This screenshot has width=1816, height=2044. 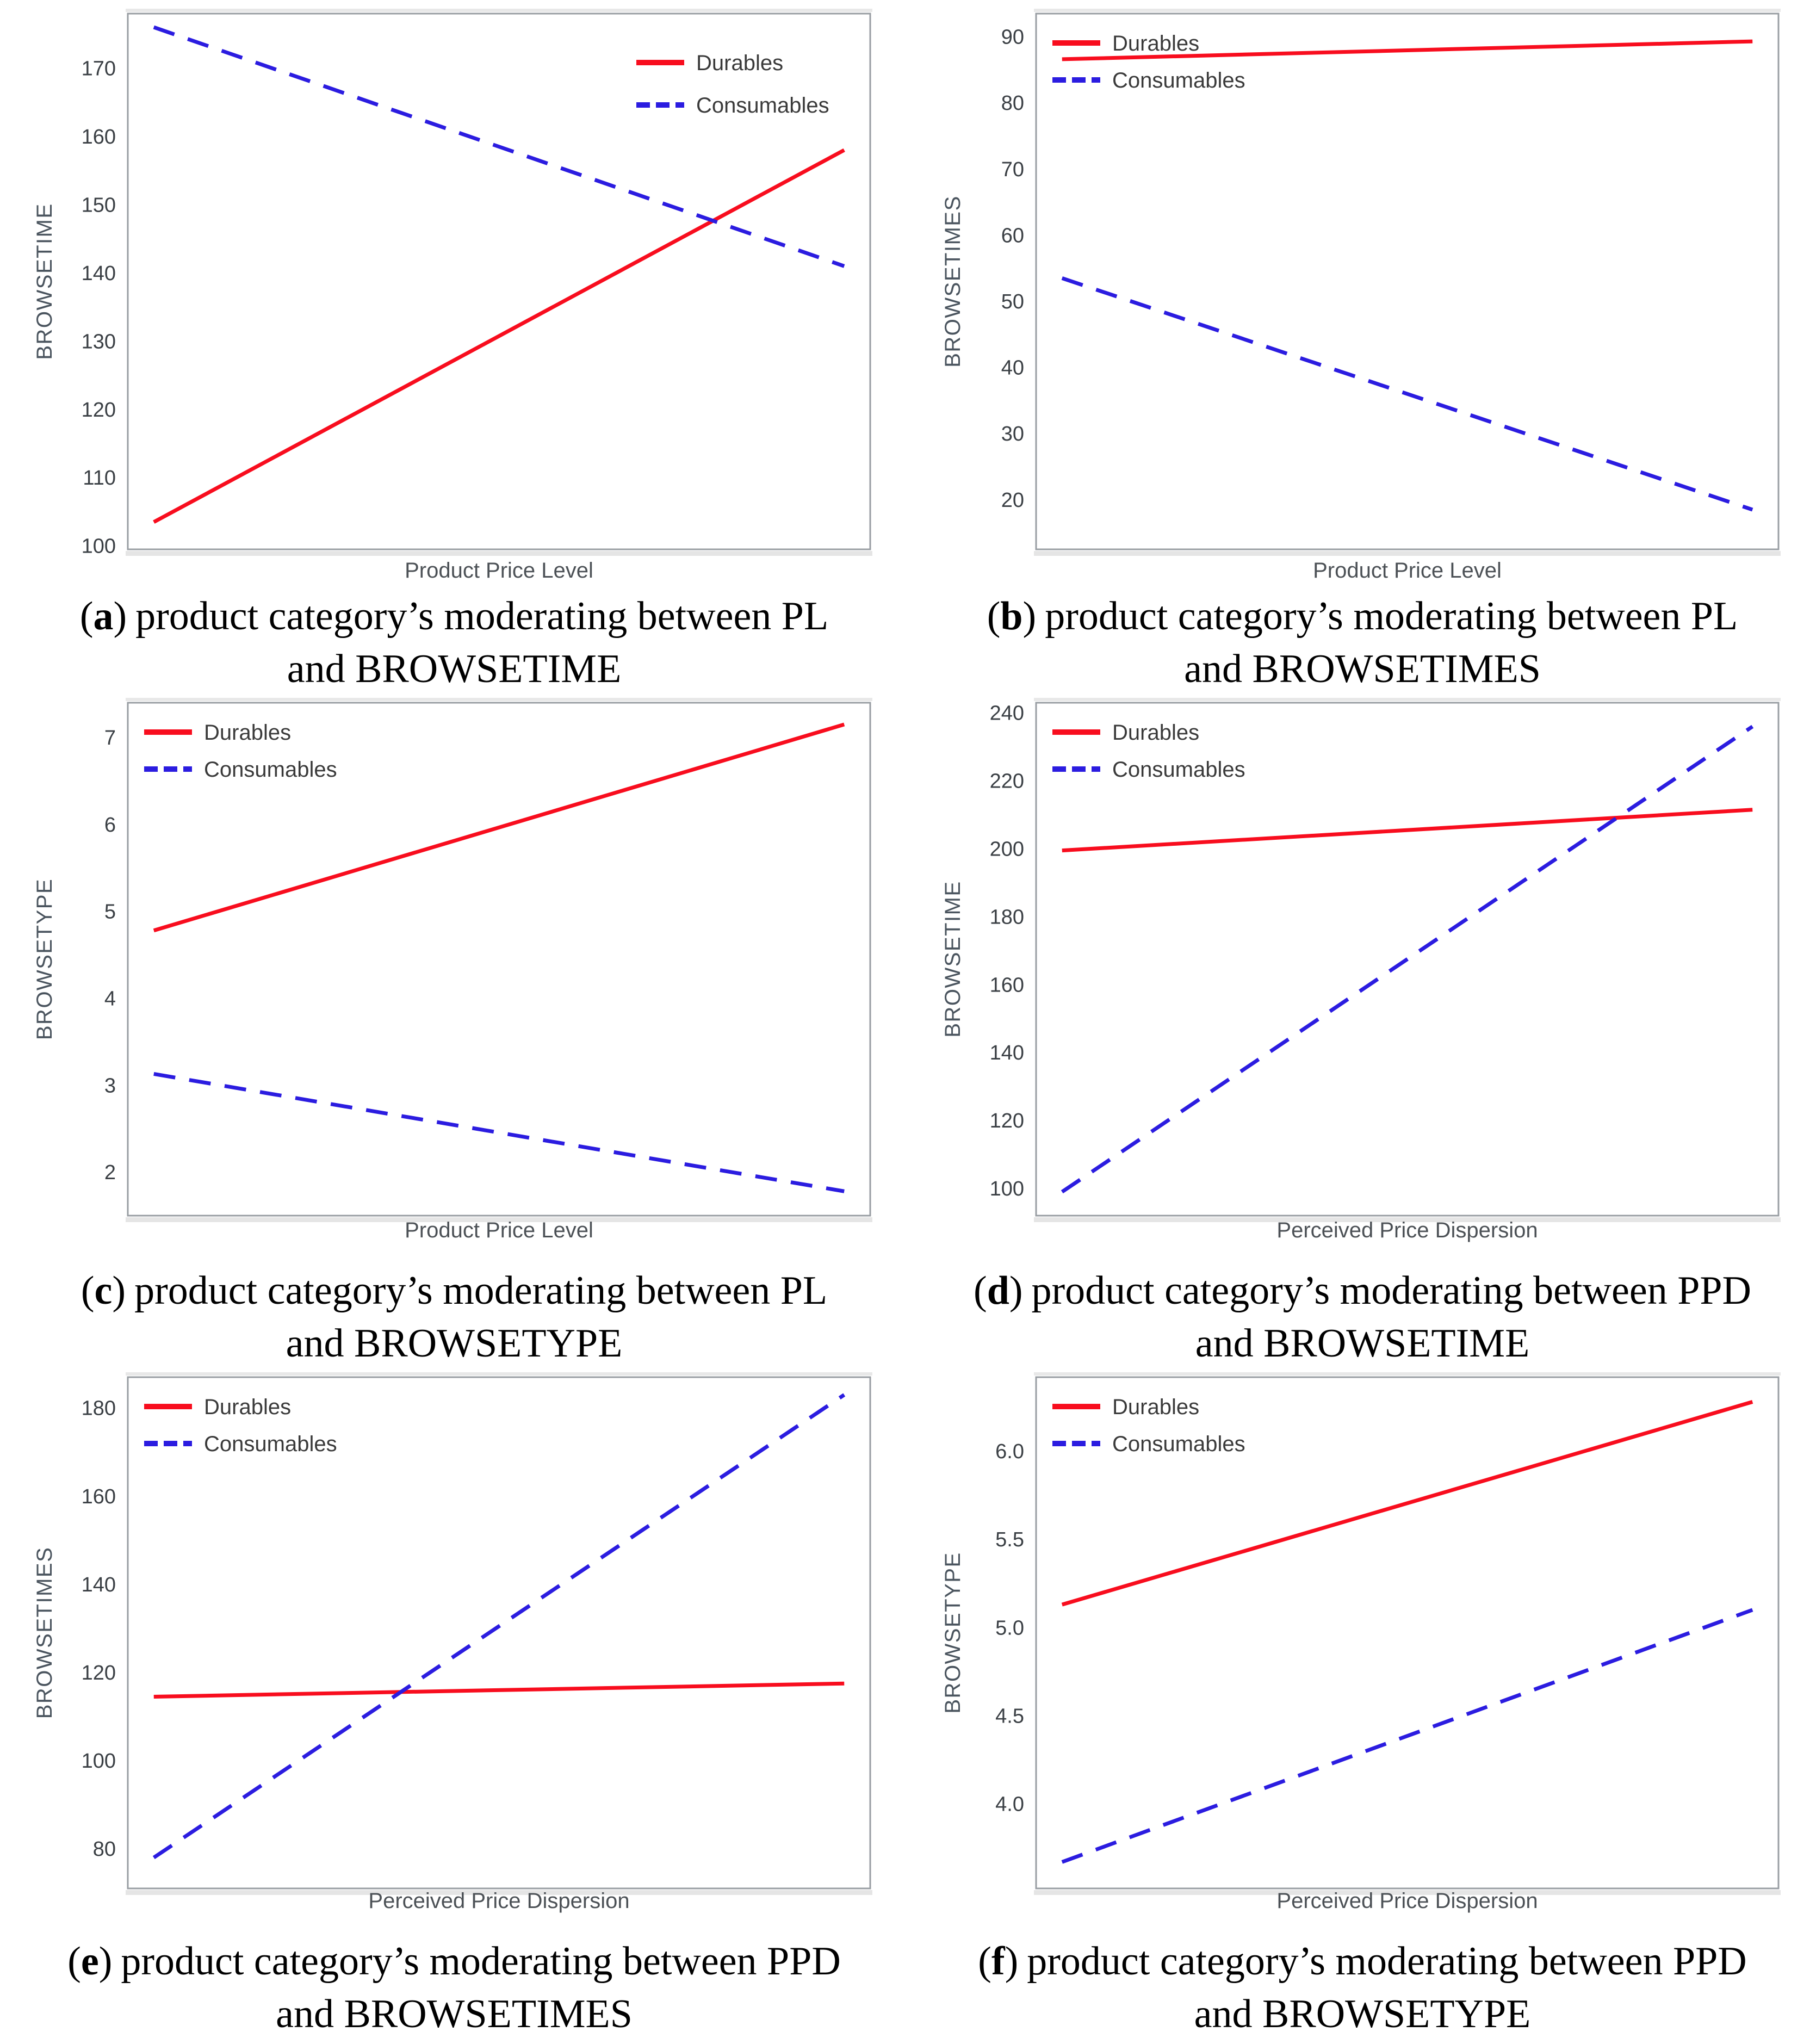 What do you see at coordinates (103, 616) in the screenshot?
I see `caption-label: (a)` at bounding box center [103, 616].